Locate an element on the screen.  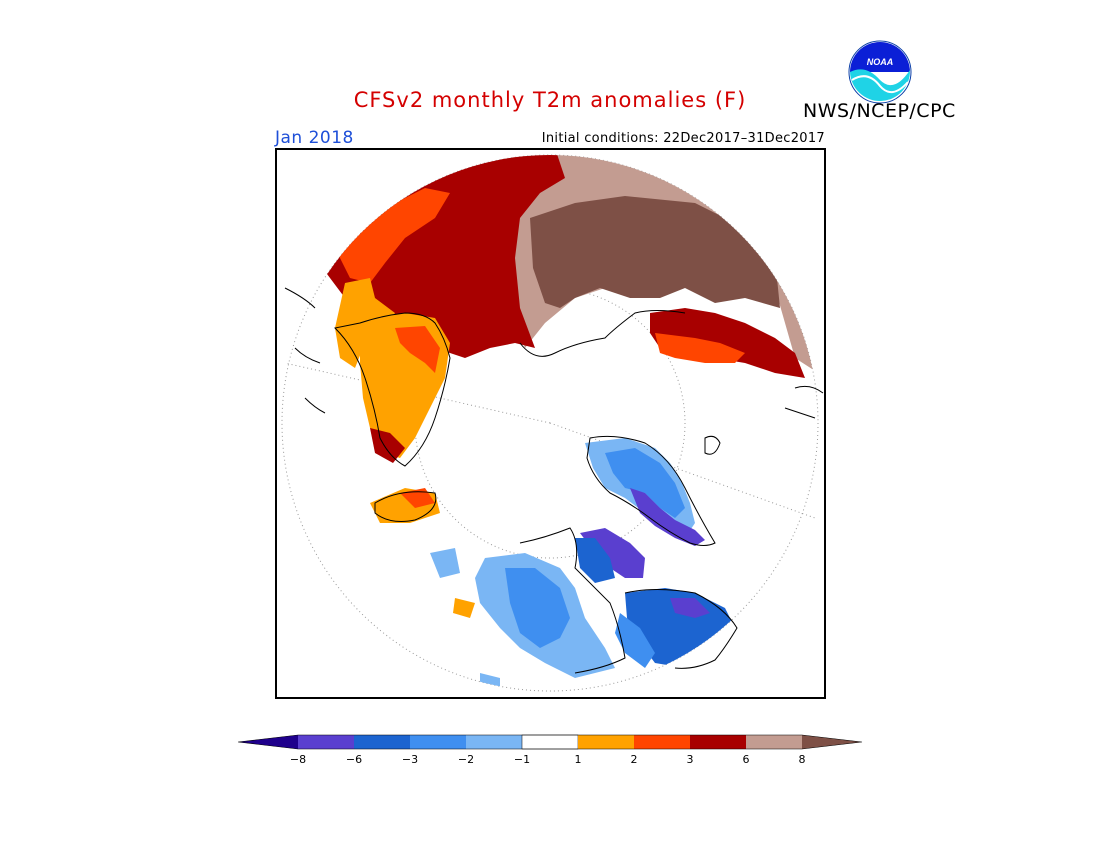
region-iceland-red is located at coordinates (417, 498).